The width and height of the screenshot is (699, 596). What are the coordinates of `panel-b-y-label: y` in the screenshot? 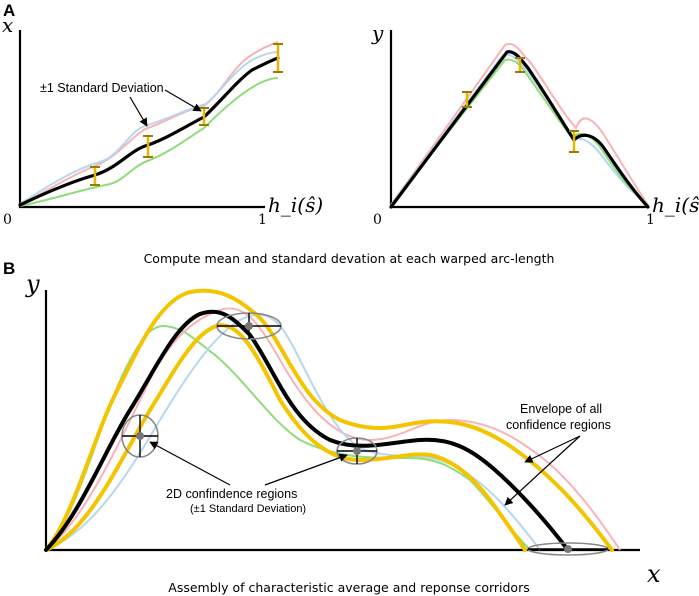 It's located at (32, 284).